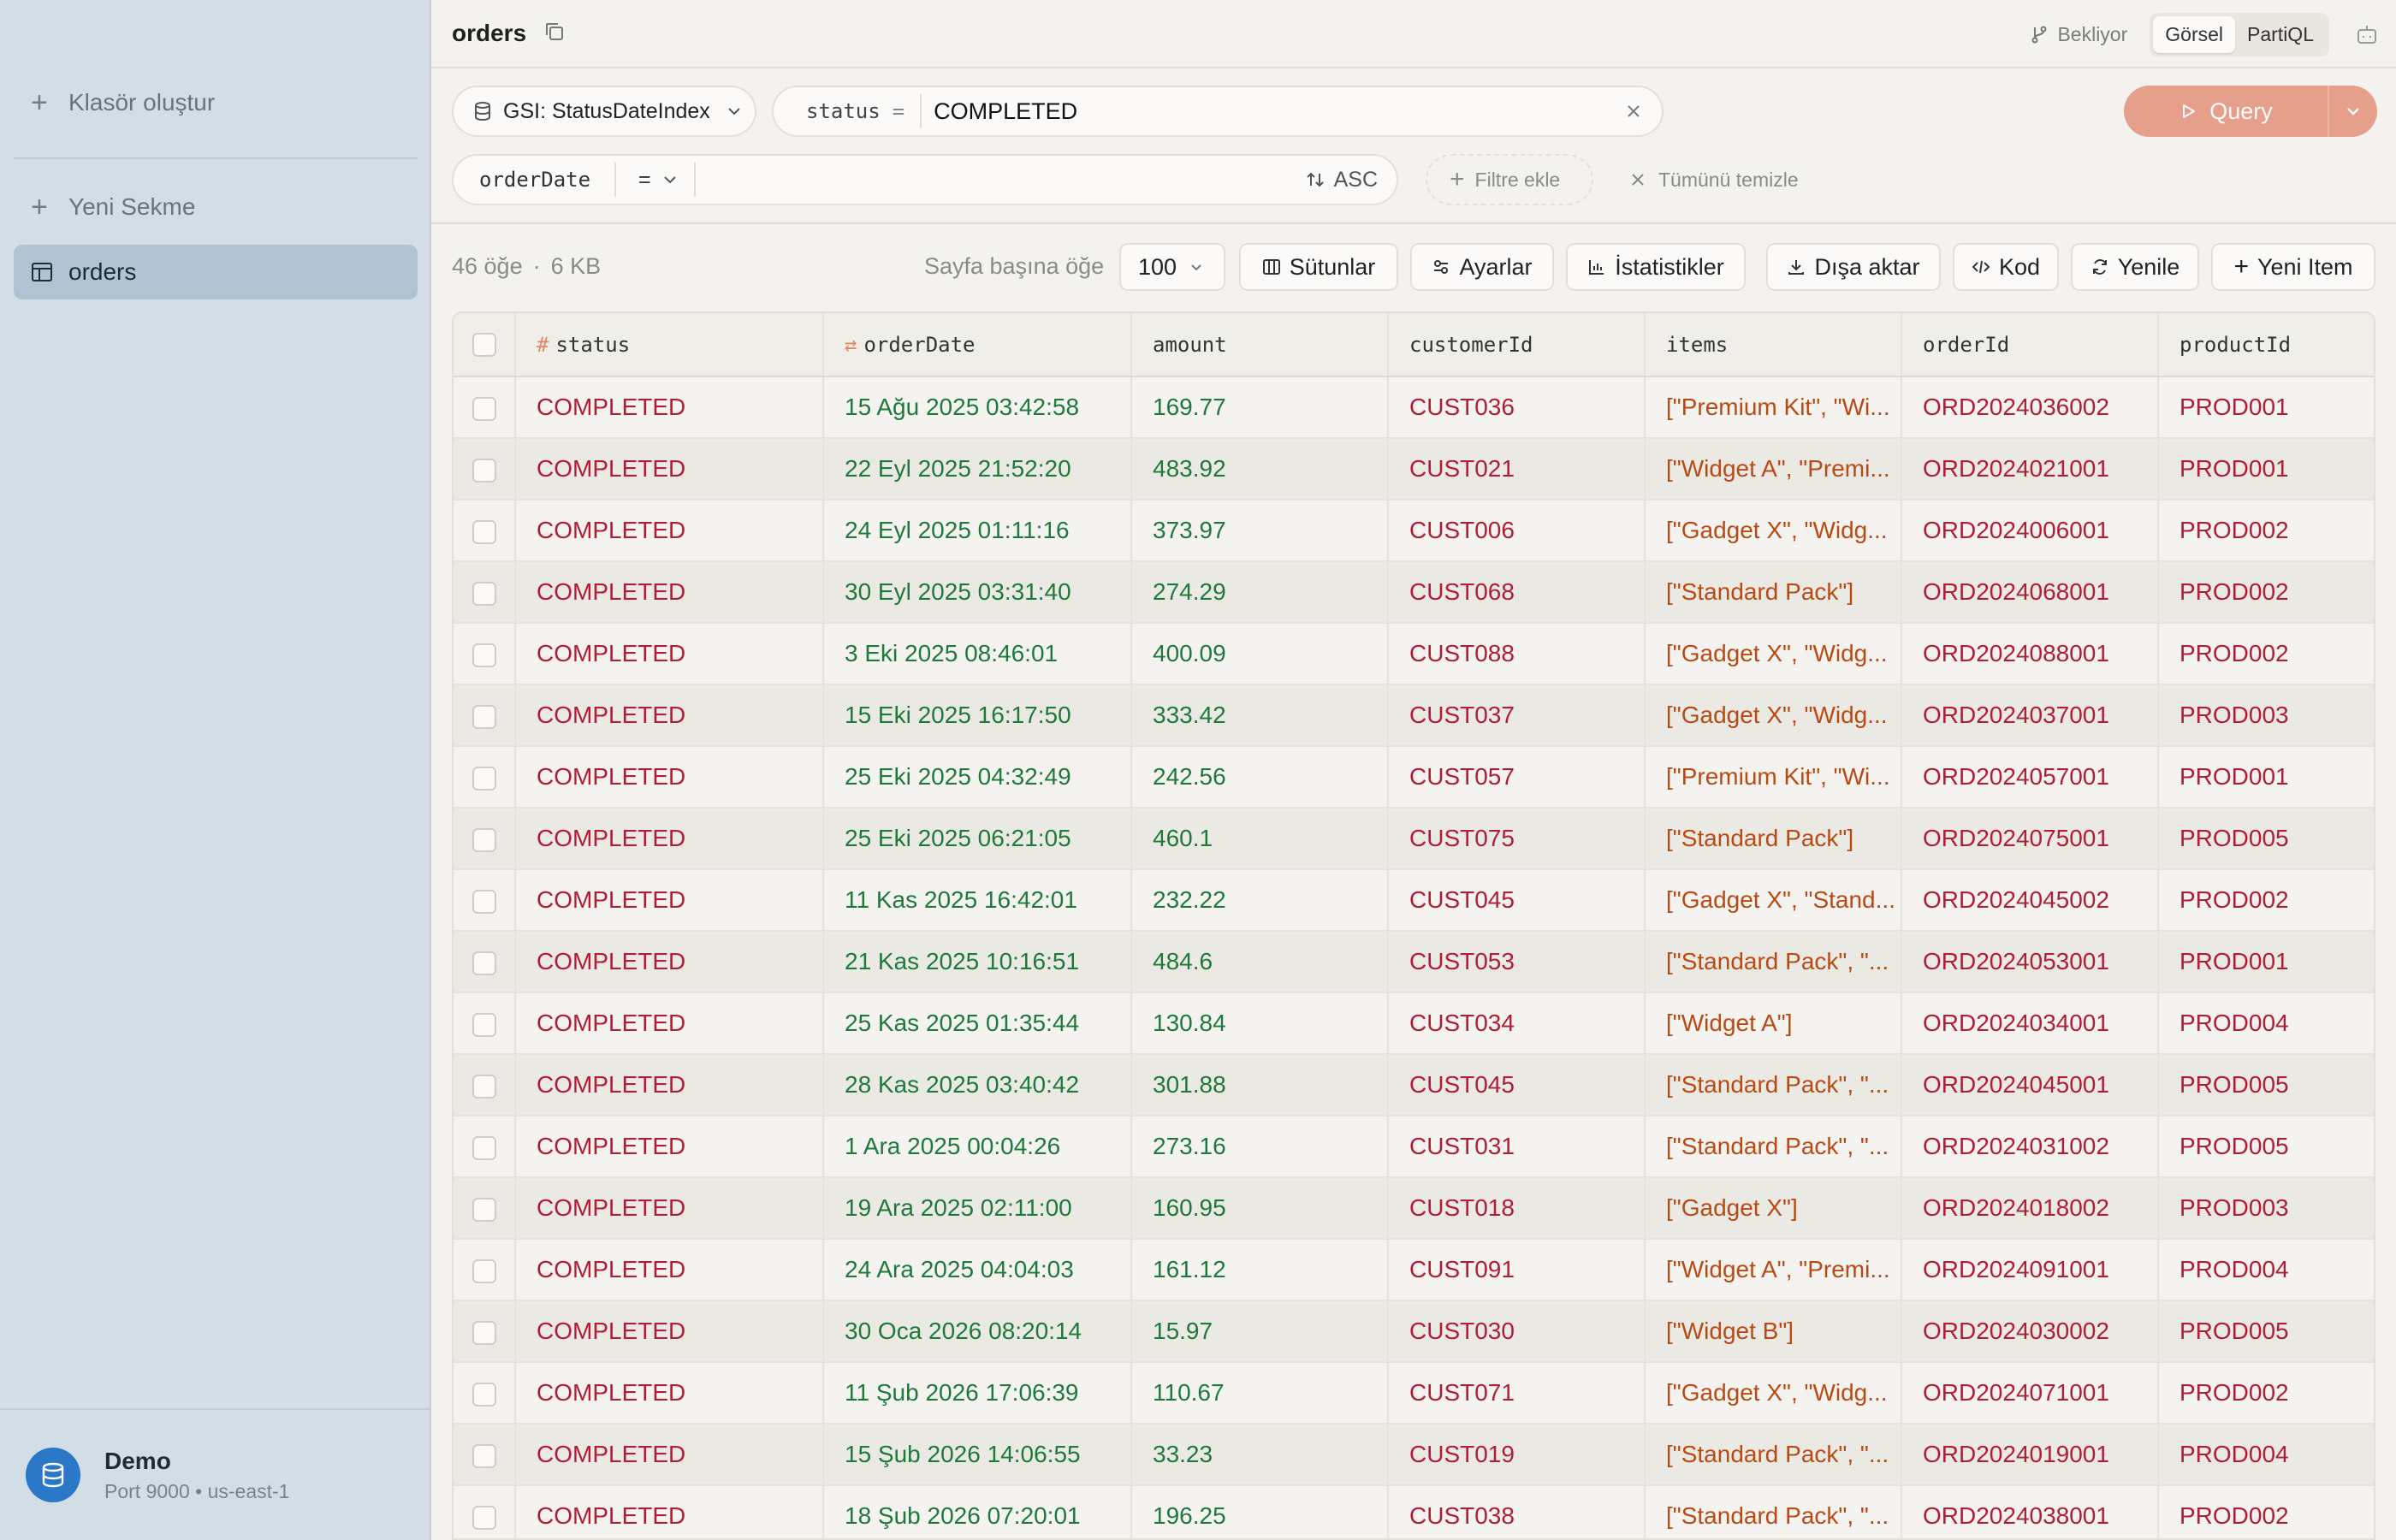 The height and width of the screenshot is (1540, 2396). Describe the element at coordinates (644, 179) in the screenshot. I see `sort-operator-select: =` at that location.